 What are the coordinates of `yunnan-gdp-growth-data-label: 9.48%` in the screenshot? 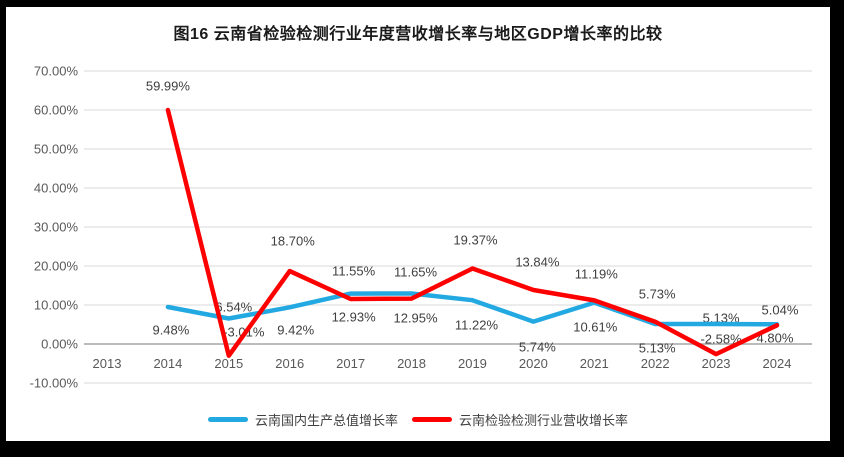 It's located at (171, 330).